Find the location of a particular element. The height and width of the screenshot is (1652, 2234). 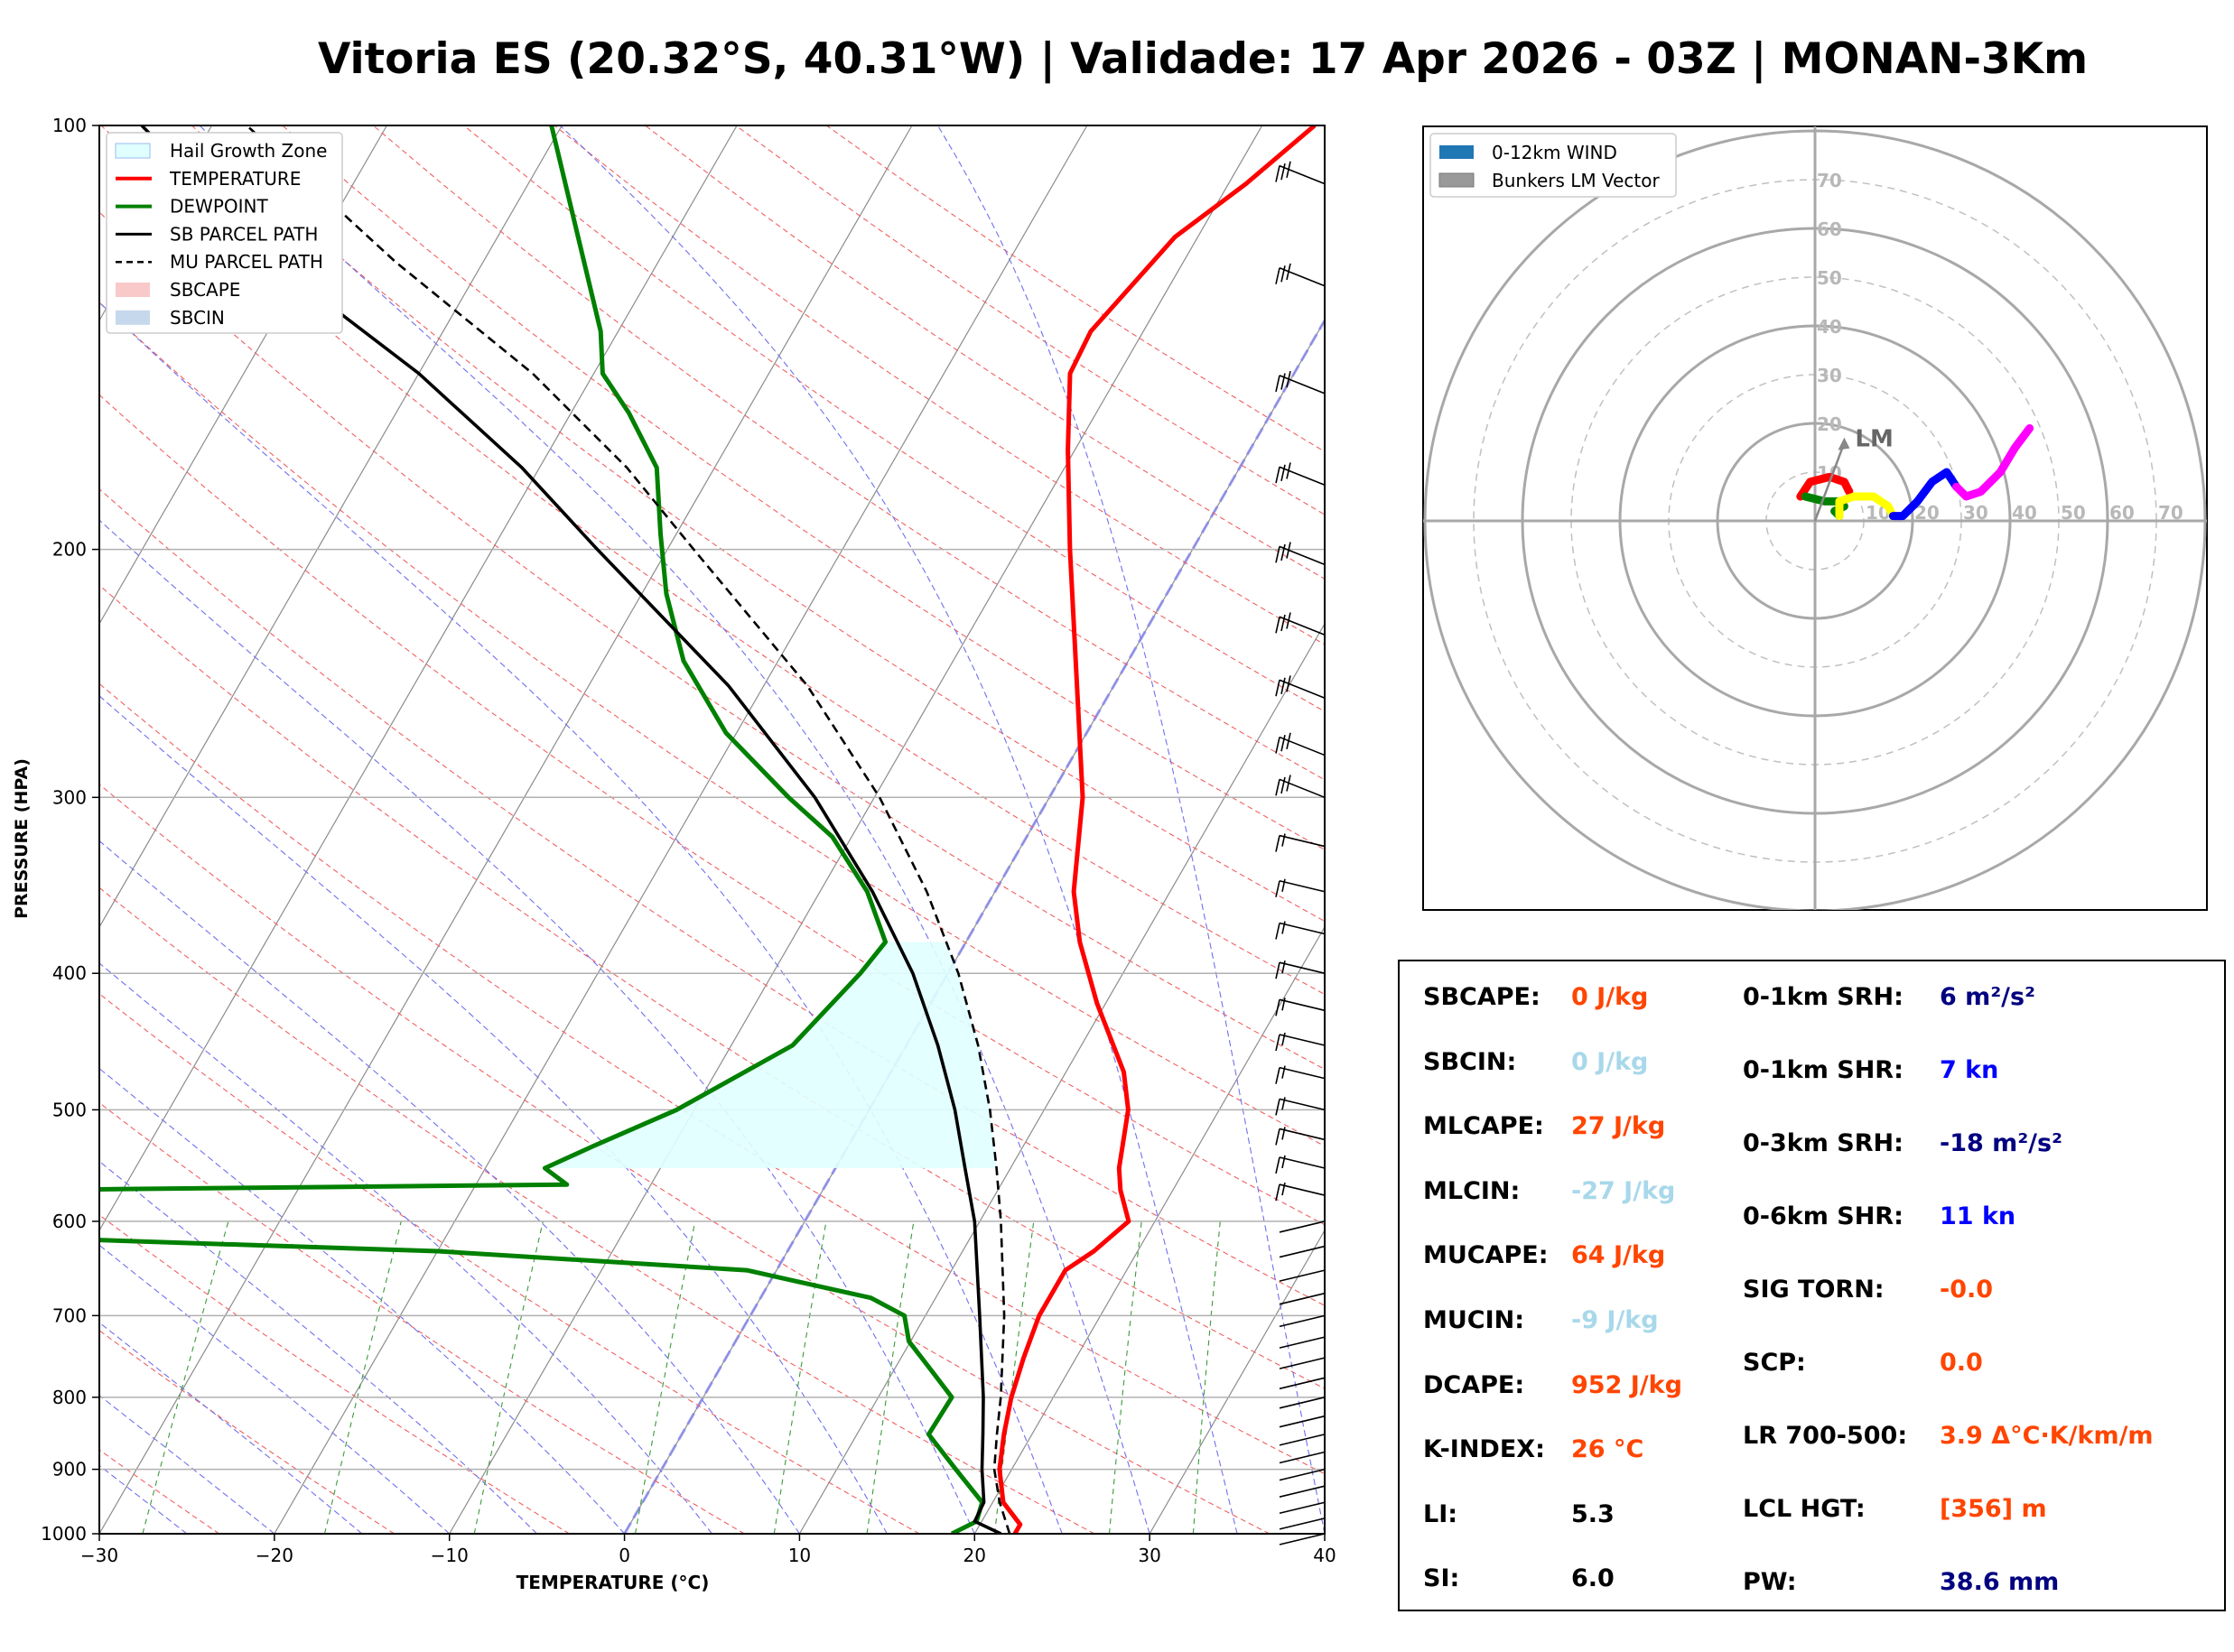

hodograph-ring-label: 20 is located at coordinates (1829, 424).